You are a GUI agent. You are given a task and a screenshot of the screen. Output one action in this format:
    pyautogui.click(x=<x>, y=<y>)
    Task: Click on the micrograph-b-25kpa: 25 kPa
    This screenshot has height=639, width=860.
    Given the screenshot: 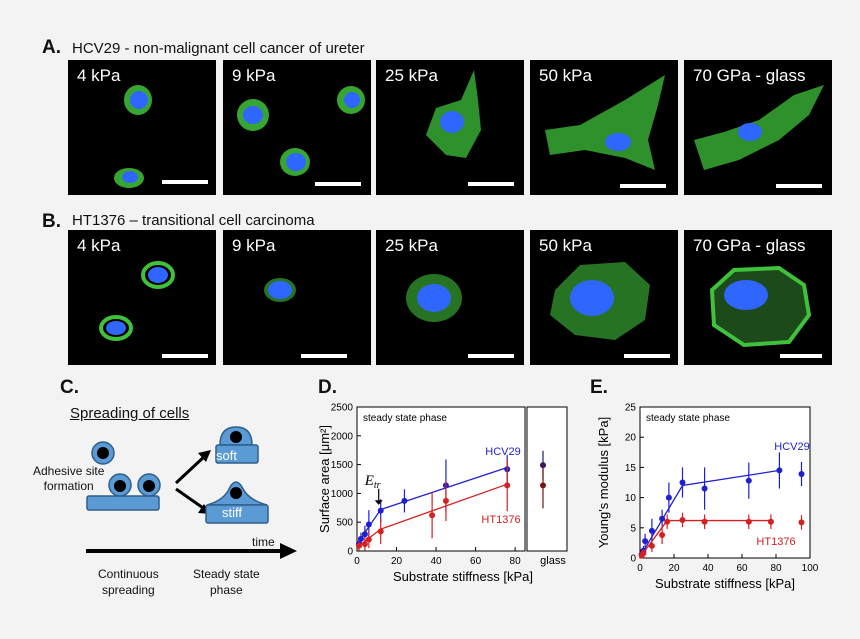 What is the action you would take?
    pyautogui.click(x=450, y=297)
    